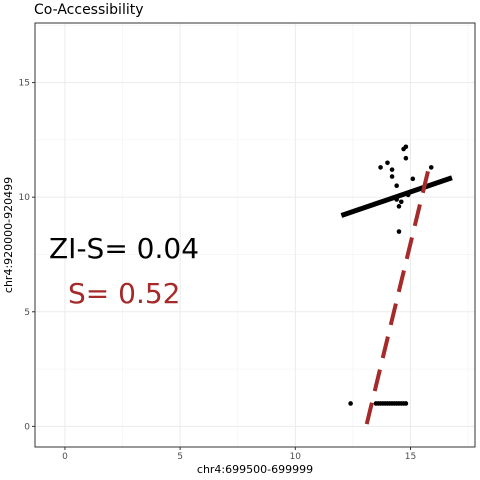 The image size is (480, 480). I want to click on zi-s-annotation: ZI-S= 0.04, so click(124, 248).